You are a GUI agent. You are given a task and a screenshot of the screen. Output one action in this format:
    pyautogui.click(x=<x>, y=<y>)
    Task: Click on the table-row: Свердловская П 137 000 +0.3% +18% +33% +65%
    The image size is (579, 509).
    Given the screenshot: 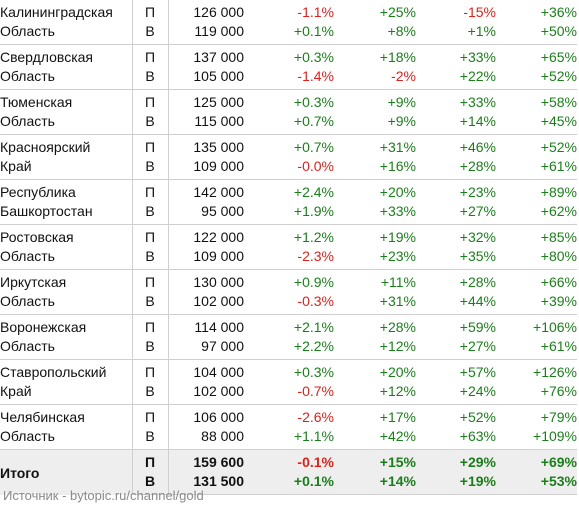 What is the action you would take?
    pyautogui.click(x=288, y=55)
    